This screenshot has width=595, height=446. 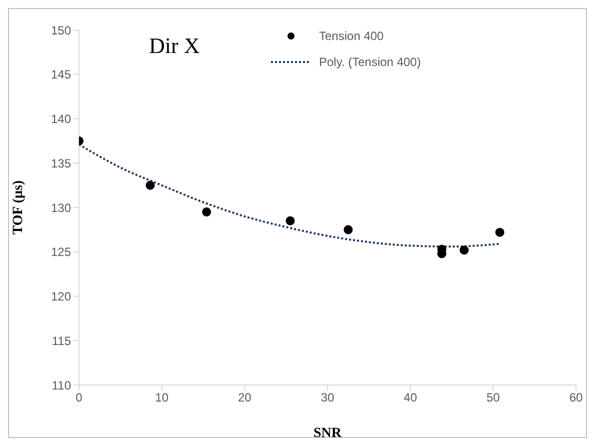 What do you see at coordinates (493, 397) in the screenshot?
I see `x-tick-label: 50` at bounding box center [493, 397].